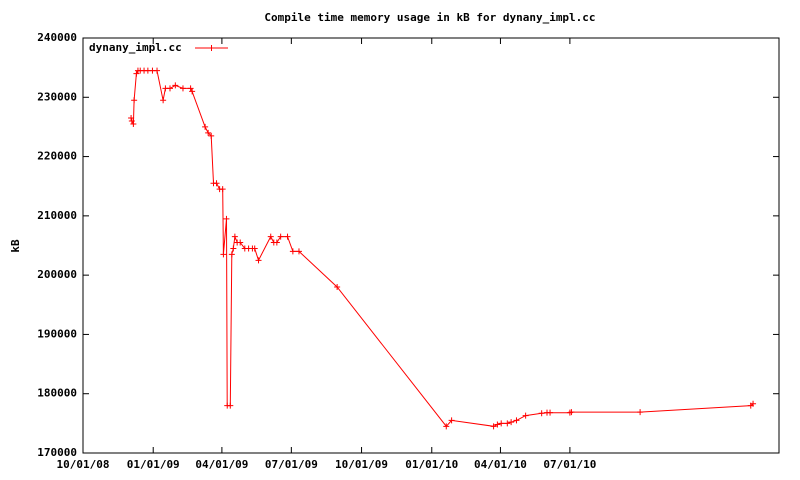  What do you see at coordinates (15, 246) in the screenshot?
I see `y-axis-label: kB` at bounding box center [15, 246].